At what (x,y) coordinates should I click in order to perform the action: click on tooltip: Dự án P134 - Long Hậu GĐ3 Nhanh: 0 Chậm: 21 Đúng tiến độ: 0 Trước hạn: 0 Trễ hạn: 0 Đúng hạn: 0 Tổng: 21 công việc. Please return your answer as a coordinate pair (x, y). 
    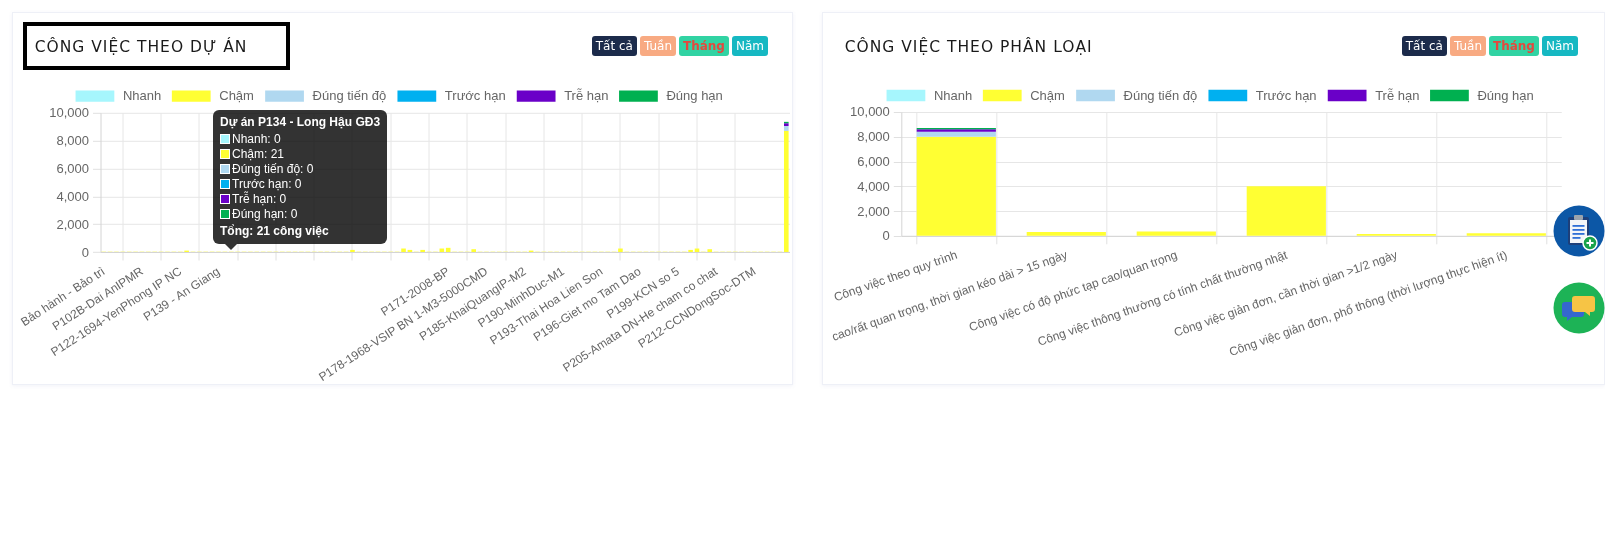
    Looking at the image, I should click on (300, 179).